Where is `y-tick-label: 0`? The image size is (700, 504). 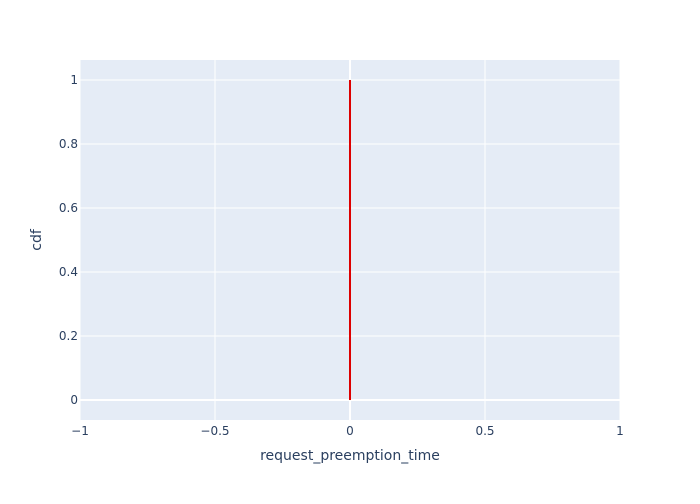 y-tick-label: 0 is located at coordinates (74, 400).